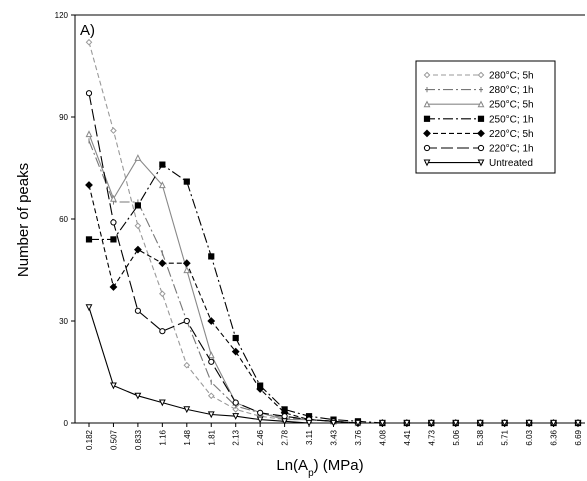  Describe the element at coordinates (236, 437) in the screenshot. I see `x-tick-label: 2.13` at that location.